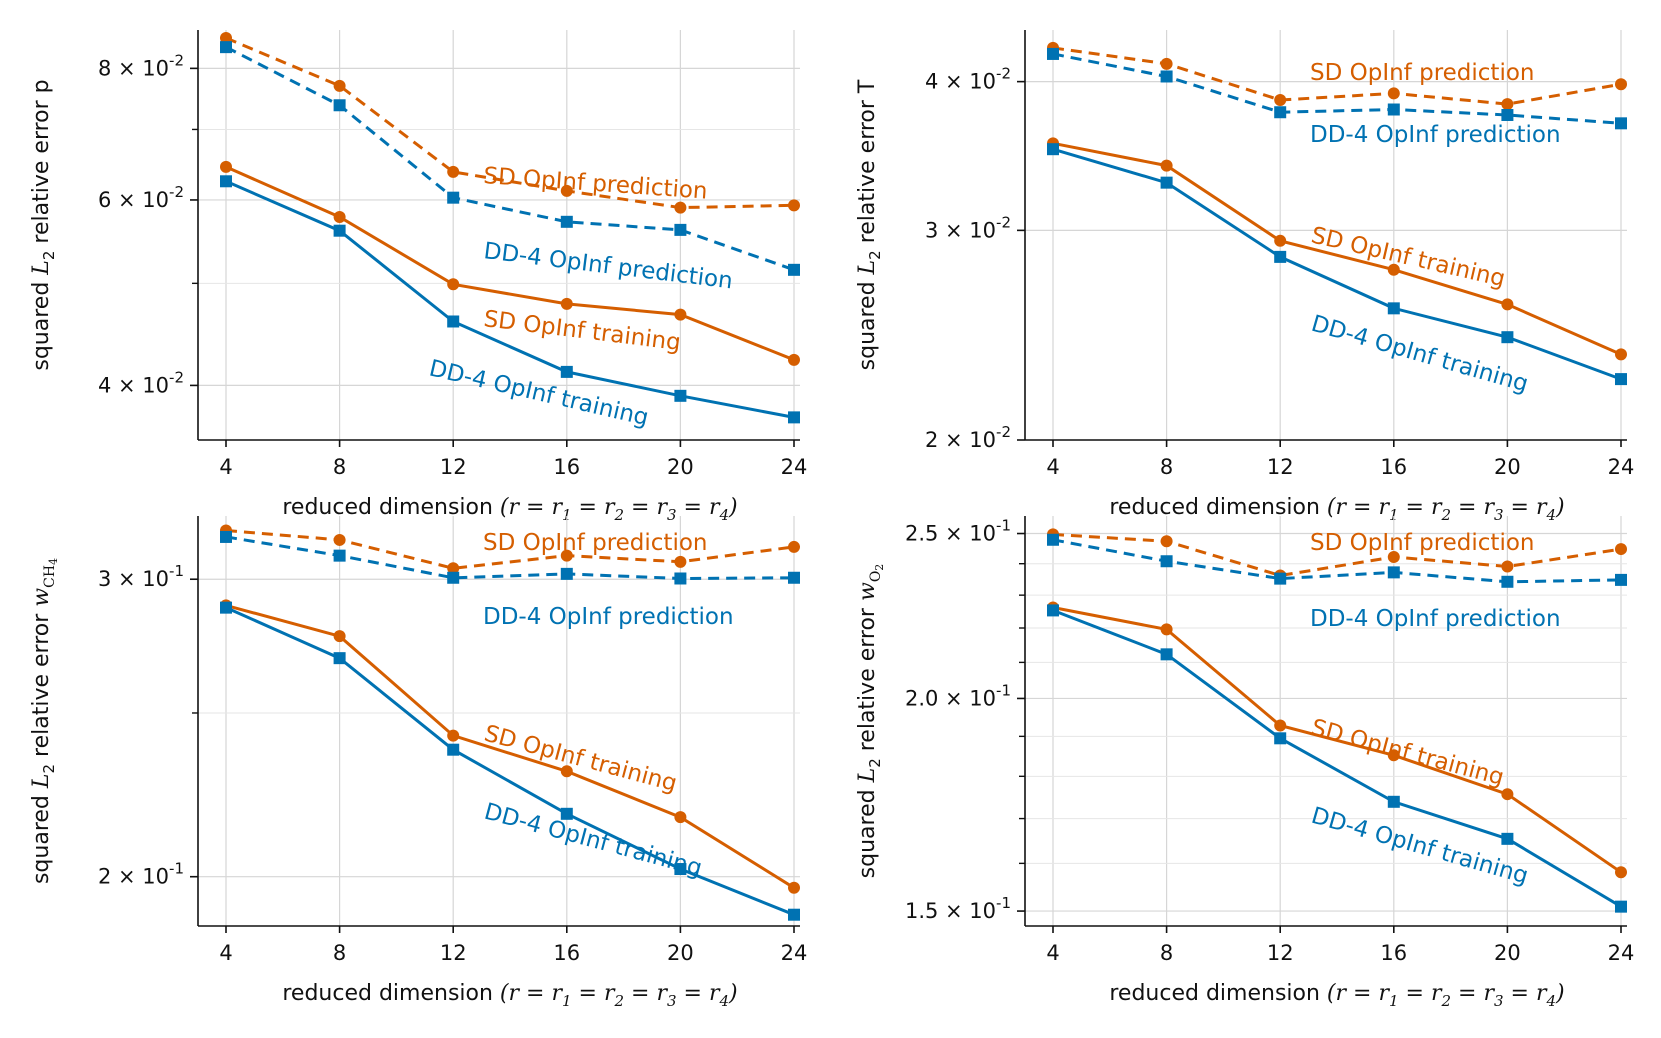 This screenshot has width=1661, height=1038. What do you see at coordinates (968, 437) in the screenshot?
I see `y-tick-label: 2 × 10⁻²` at bounding box center [968, 437].